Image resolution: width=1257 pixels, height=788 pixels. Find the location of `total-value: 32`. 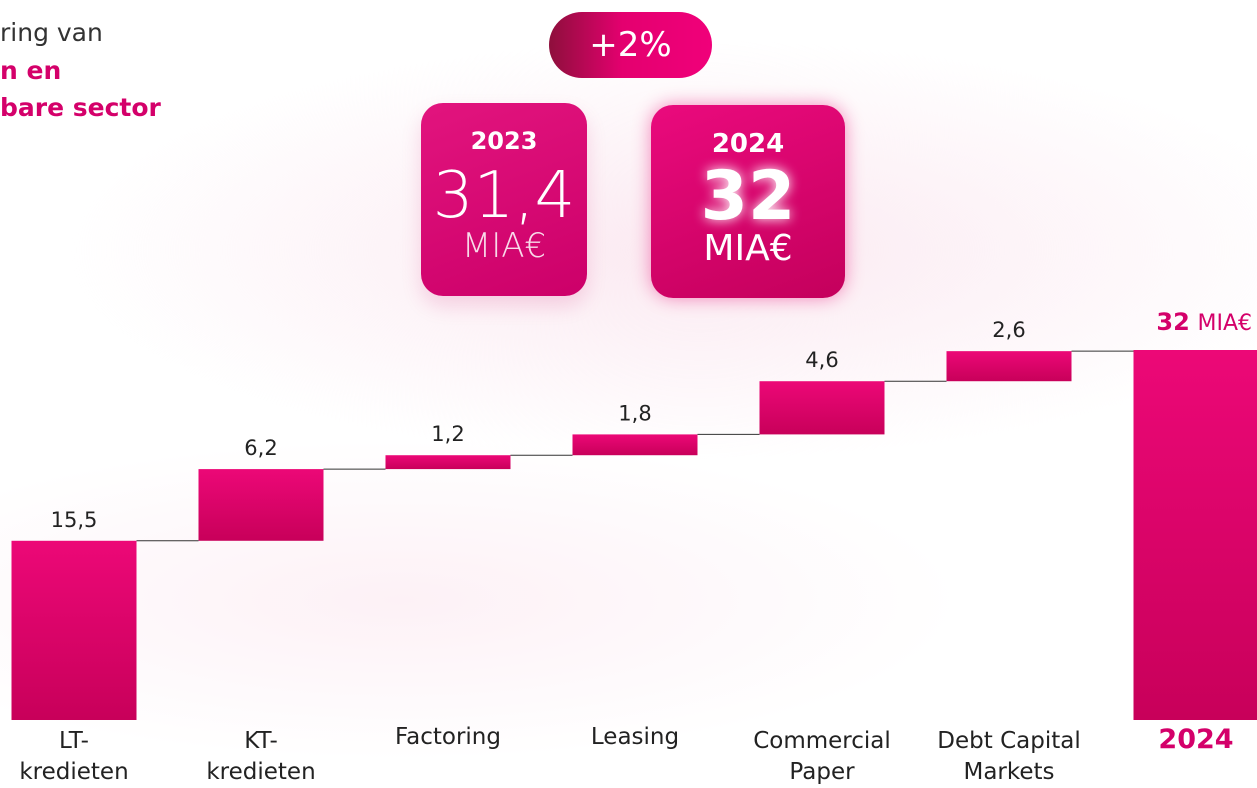

total-value: 32 is located at coordinates (1172, 322).